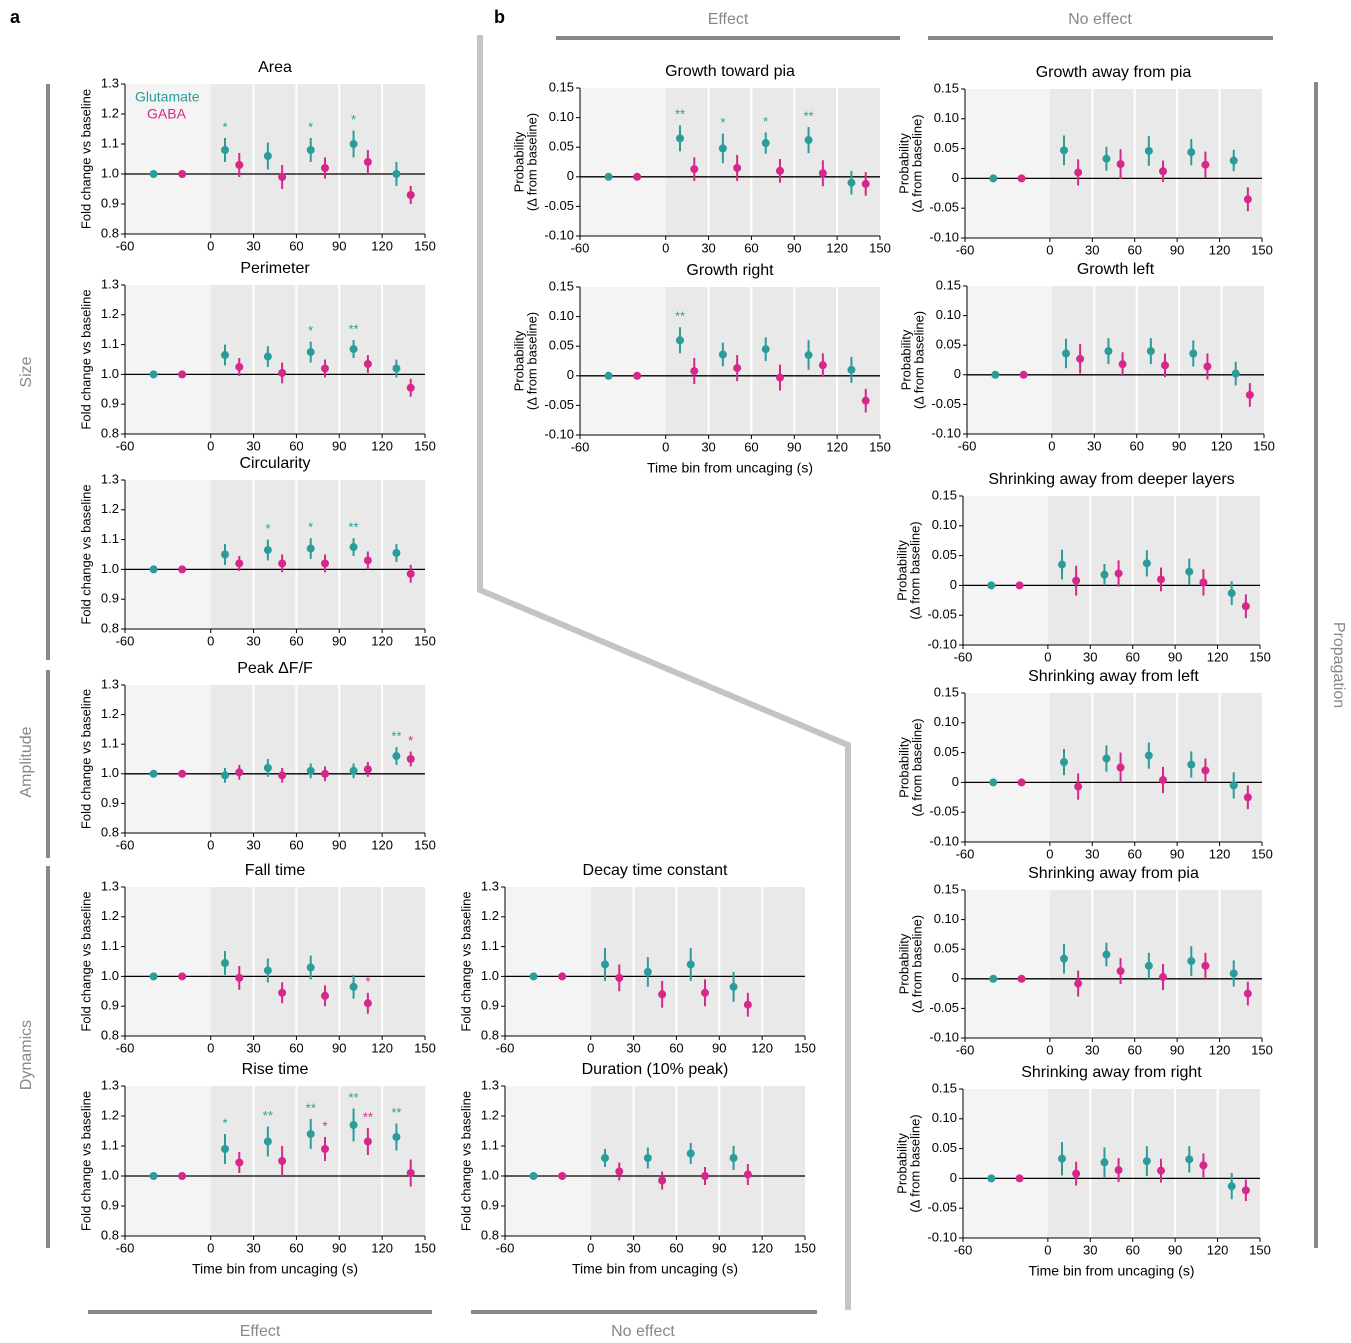 Image resolution: width=1351 pixels, height=1343 pixels. Describe the element at coordinates (946, 751) in the screenshot. I see `y-tick-label: 0.05` at that location.